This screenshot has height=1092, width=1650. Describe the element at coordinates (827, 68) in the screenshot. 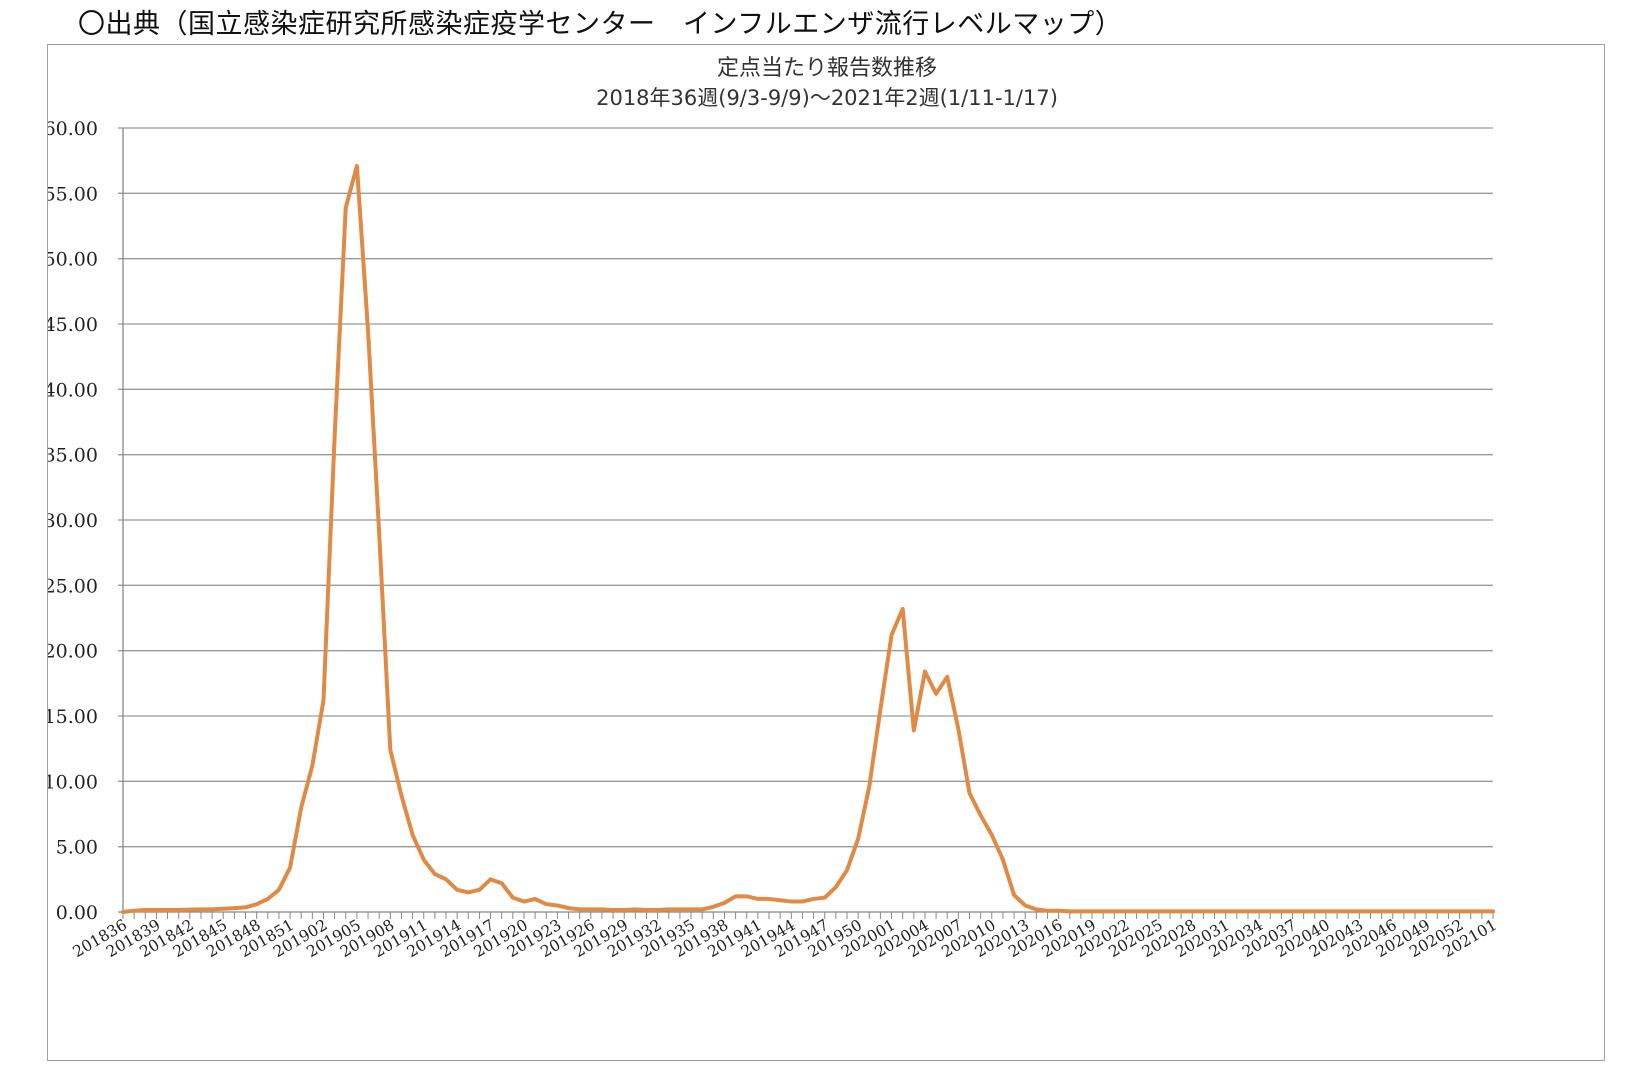

I see `chart-title: 定点当たり報告数推移` at that location.